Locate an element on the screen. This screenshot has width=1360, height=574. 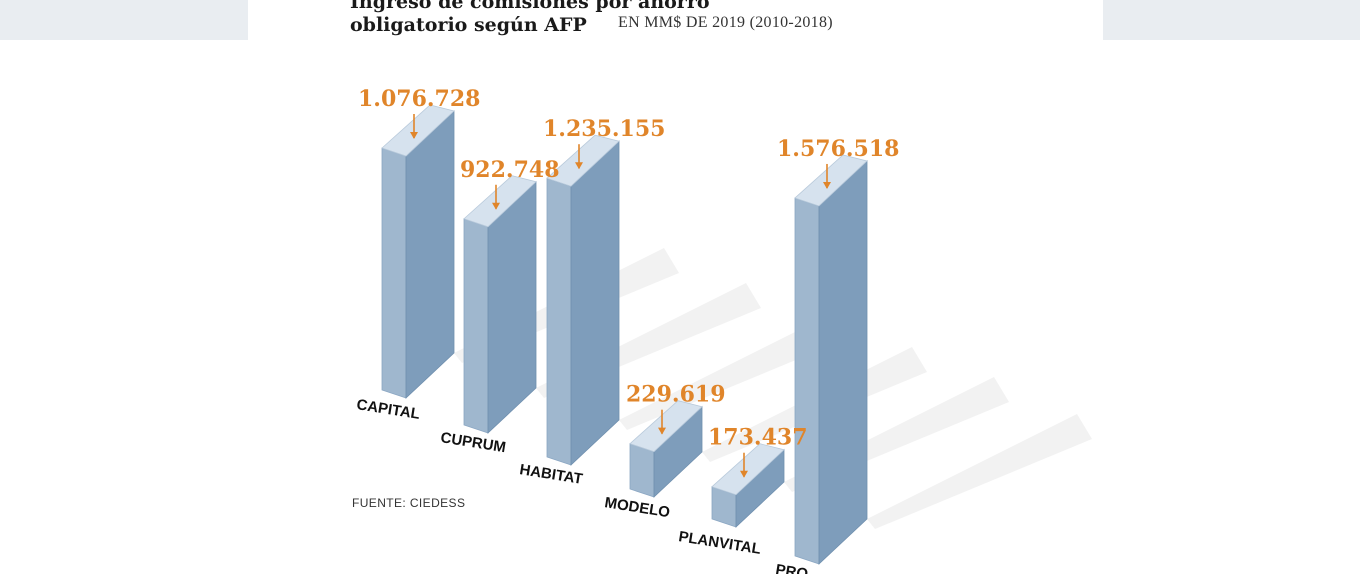
bar-front-capital is located at coordinates (394, 273).